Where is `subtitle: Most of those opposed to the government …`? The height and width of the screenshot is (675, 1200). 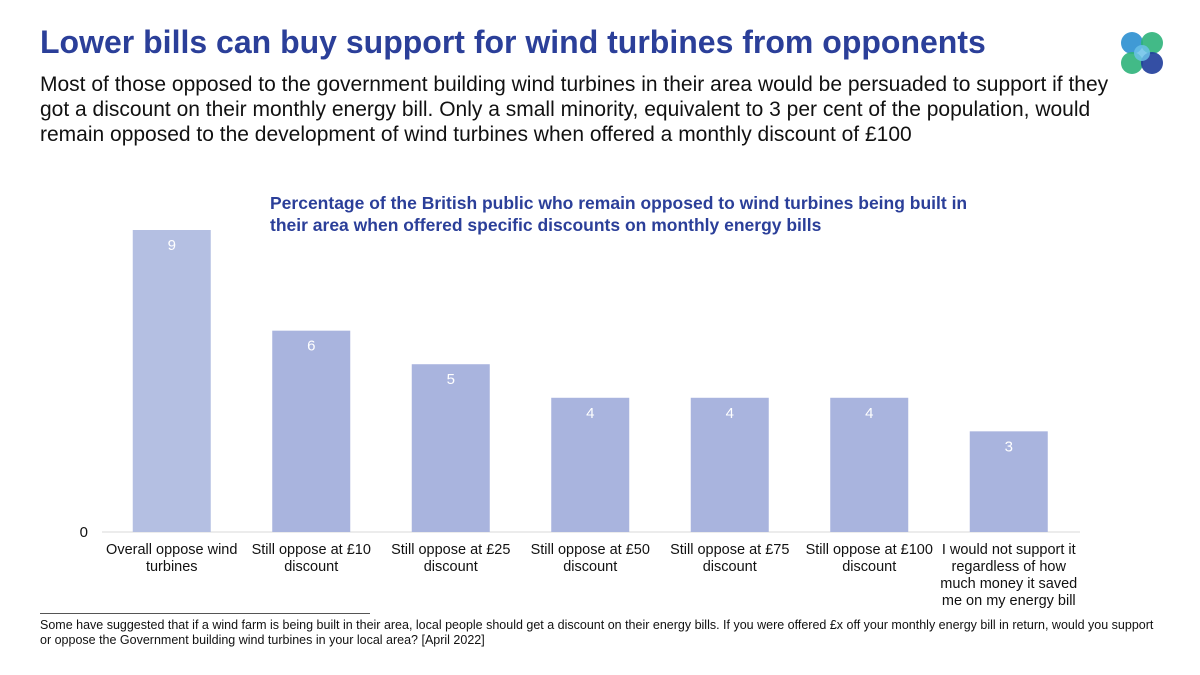
subtitle: Most of those opposed to the government … is located at coordinates (574, 109).